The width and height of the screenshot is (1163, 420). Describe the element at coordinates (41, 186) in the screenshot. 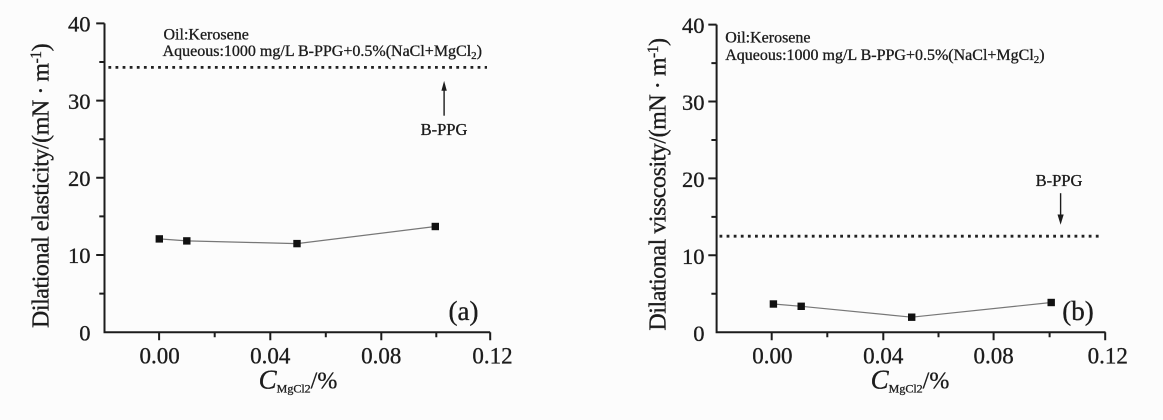

I see `svg-text:Dilational elasticity/(mN · m-: Dilational elasticity/(mN · m-1)` at that location.